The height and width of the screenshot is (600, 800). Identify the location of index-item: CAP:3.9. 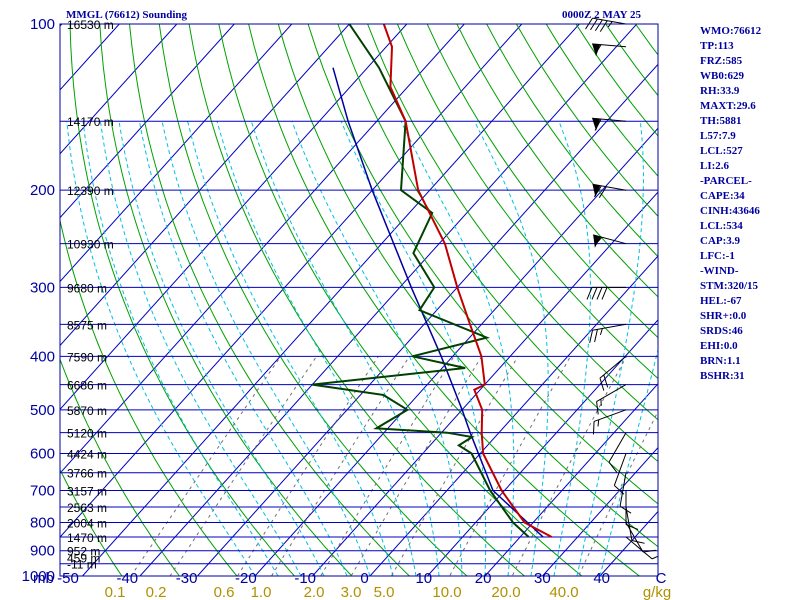
(720, 241).